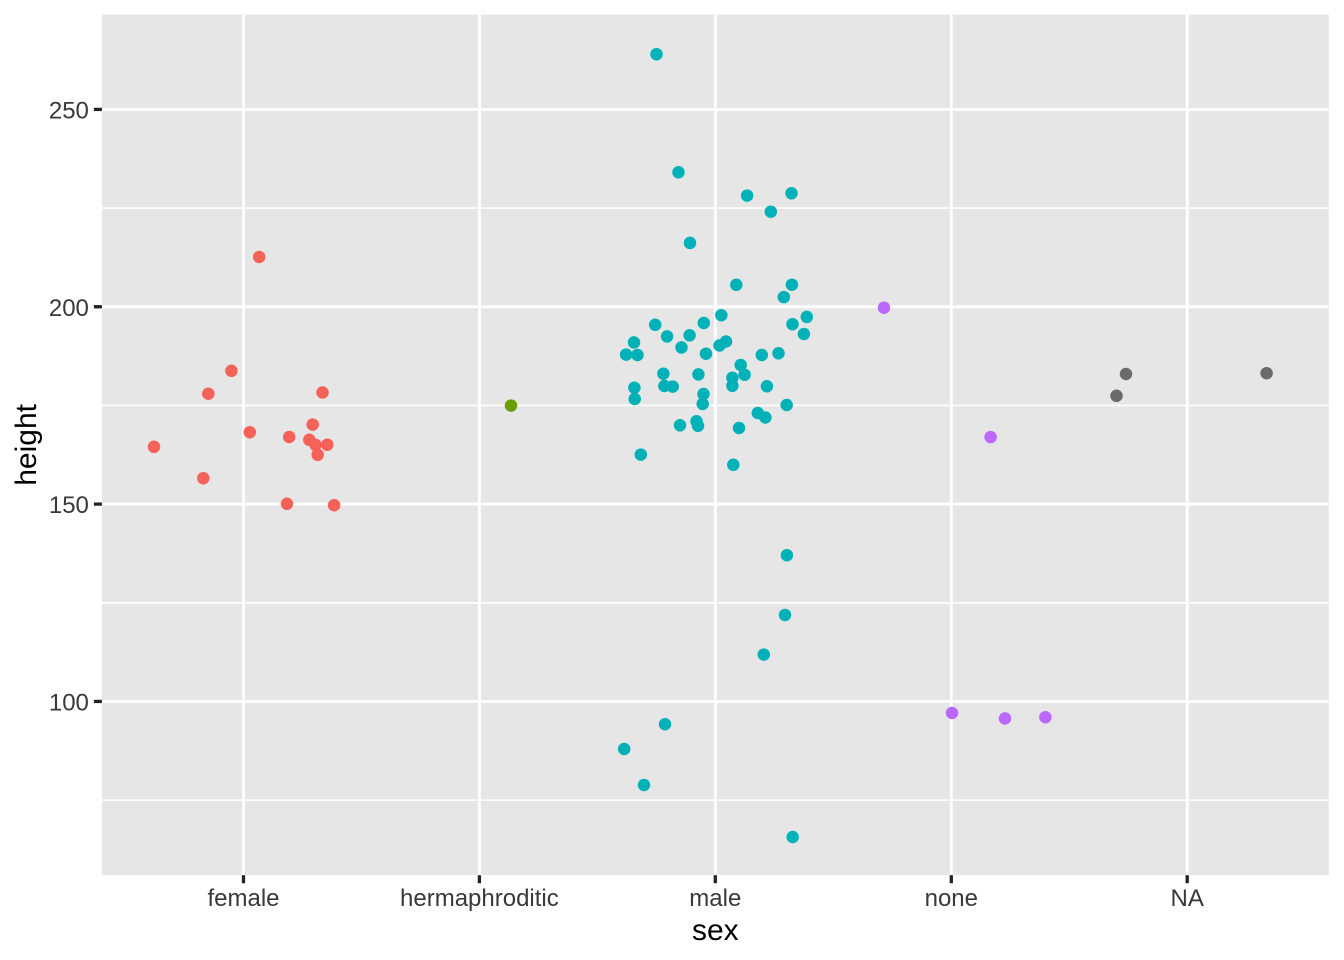 Image resolution: width=1344 pixels, height=960 pixels. Describe the element at coordinates (951, 898) in the screenshot. I see `svg-text: none` at that location.